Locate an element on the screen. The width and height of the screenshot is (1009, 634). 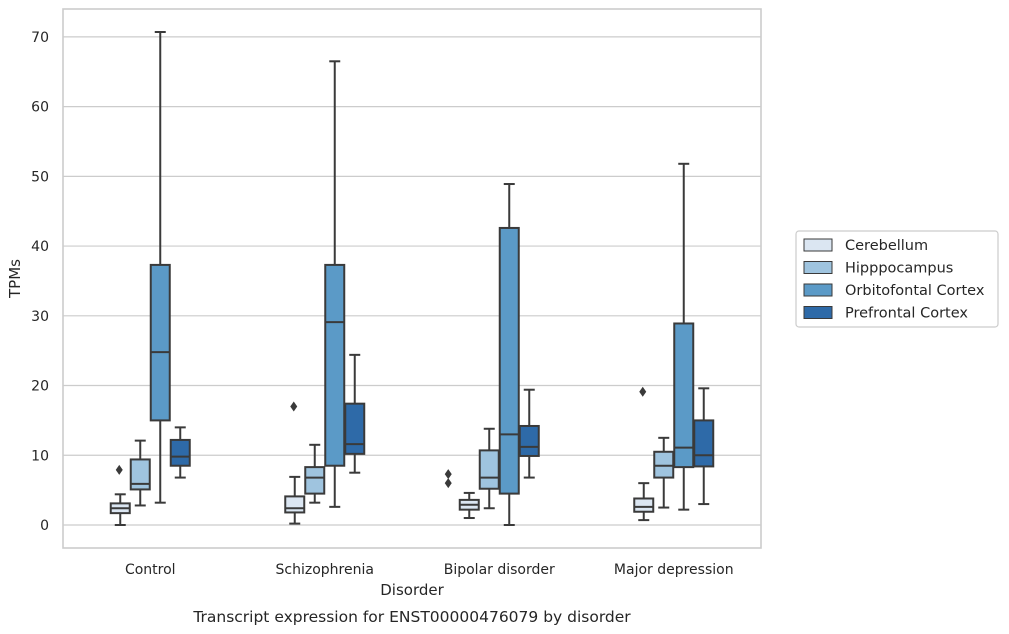
y-tick-label: 60 is located at coordinates (40, 108).